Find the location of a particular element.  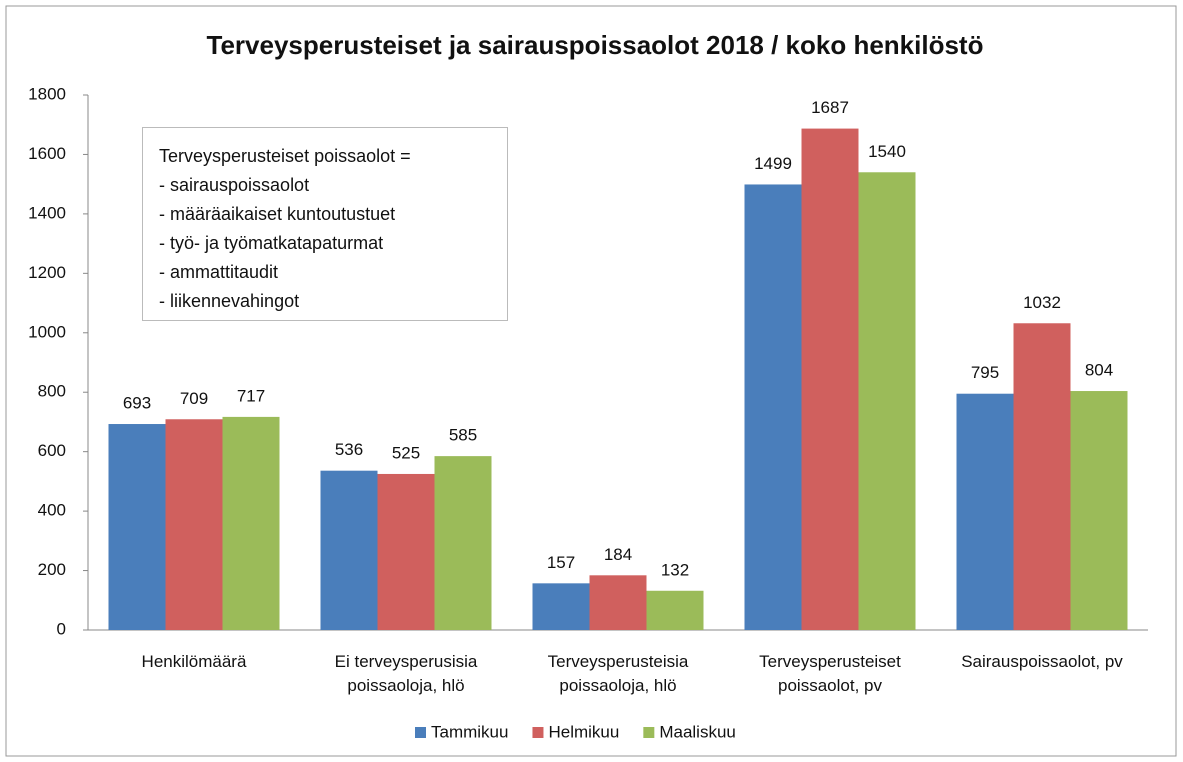

value-label: 1540 is located at coordinates (887, 151).